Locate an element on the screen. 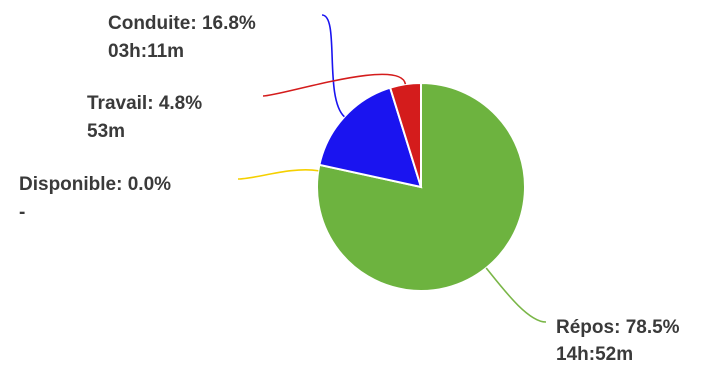  label-disponible-name: Disponible is located at coordinates (67, 184).